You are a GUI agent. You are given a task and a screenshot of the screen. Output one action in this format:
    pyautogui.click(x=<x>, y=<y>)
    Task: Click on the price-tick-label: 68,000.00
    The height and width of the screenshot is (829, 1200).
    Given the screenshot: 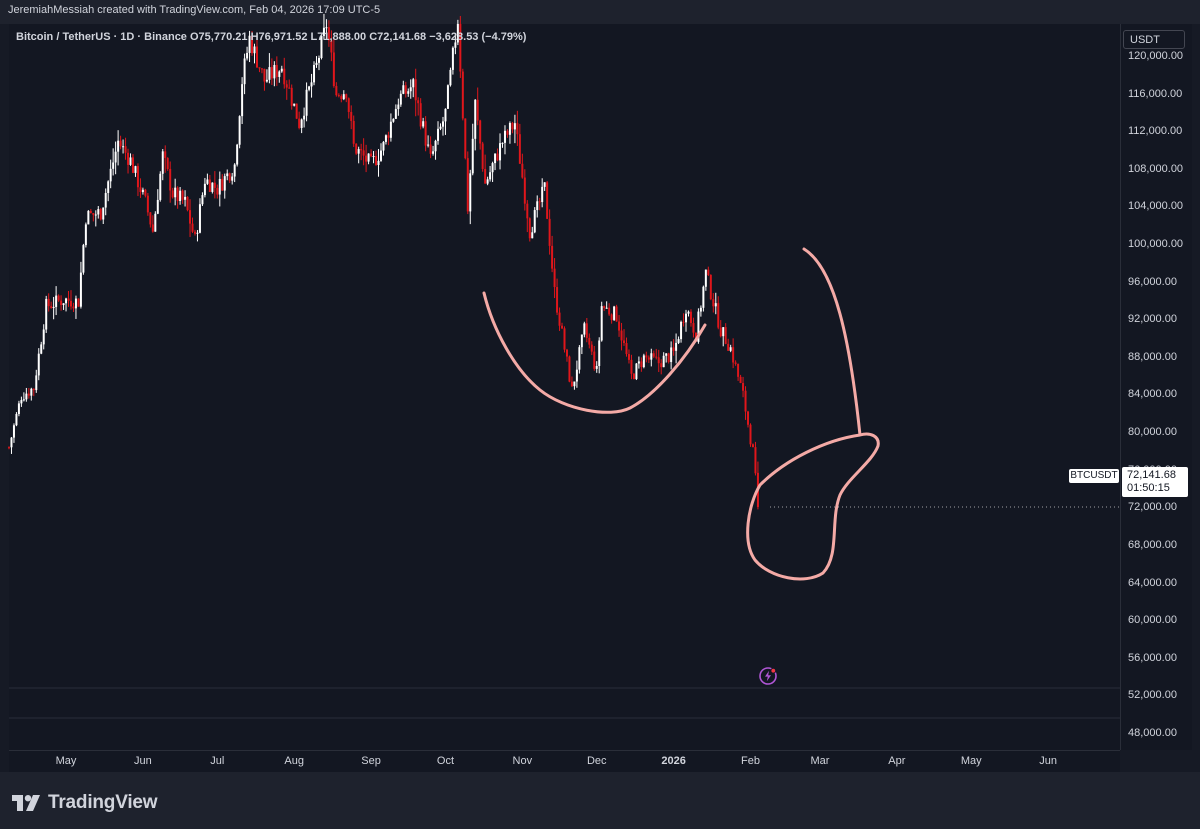 What is the action you would take?
    pyautogui.click(x=1152, y=544)
    